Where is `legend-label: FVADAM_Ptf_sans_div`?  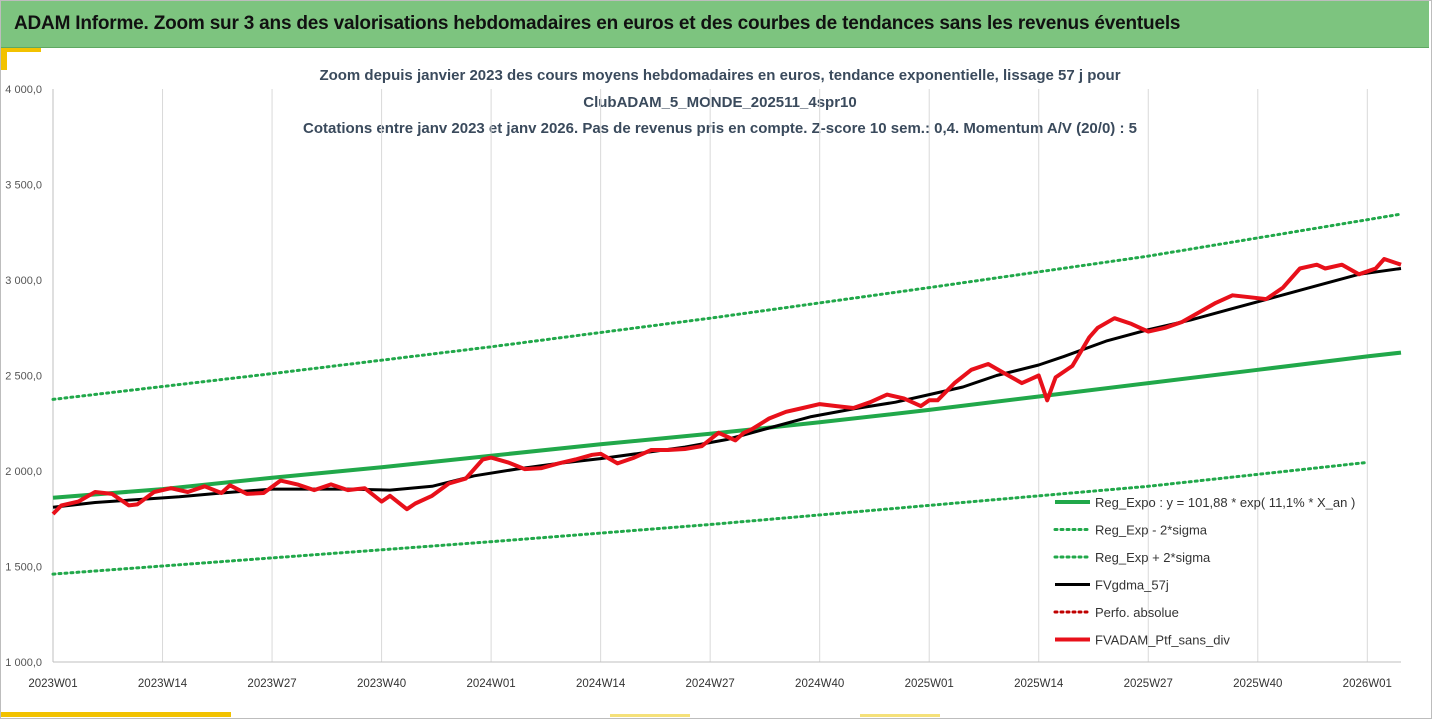
legend-label: FVADAM_Ptf_sans_div is located at coordinates (1162, 640).